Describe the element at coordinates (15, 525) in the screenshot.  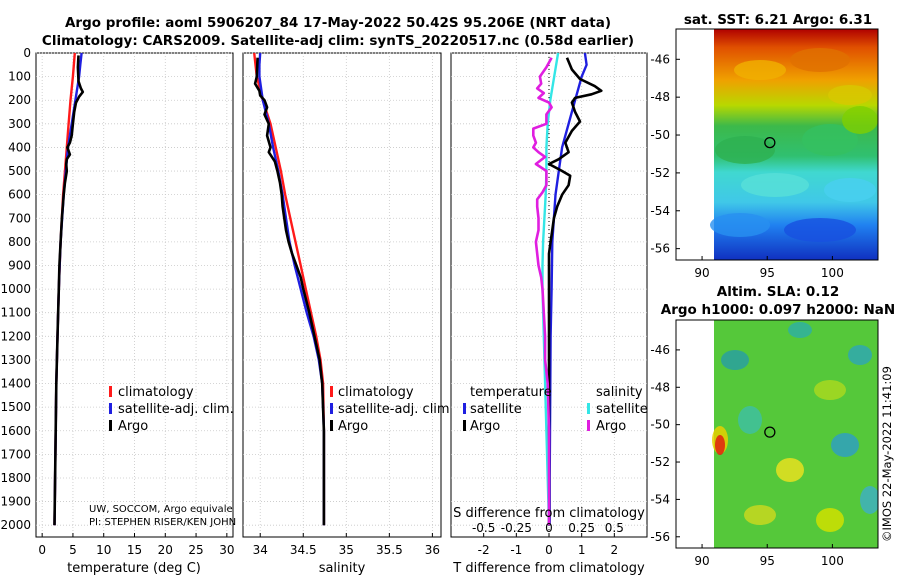
I see `depth-tick-label: 2000` at that location.